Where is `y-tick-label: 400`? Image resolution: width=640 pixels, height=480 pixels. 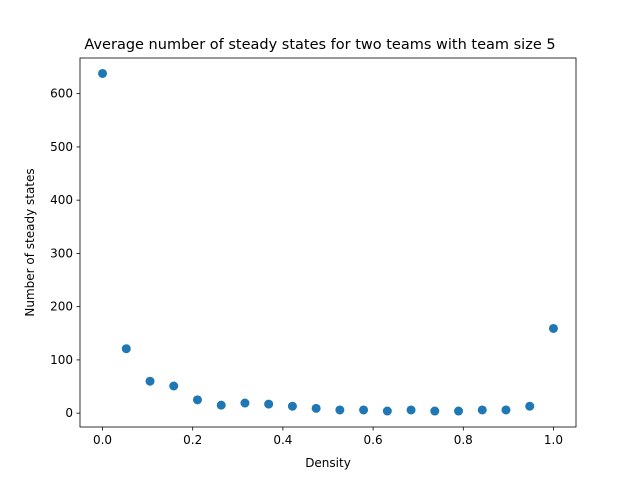 y-tick-label: 400 is located at coordinates (61, 200).